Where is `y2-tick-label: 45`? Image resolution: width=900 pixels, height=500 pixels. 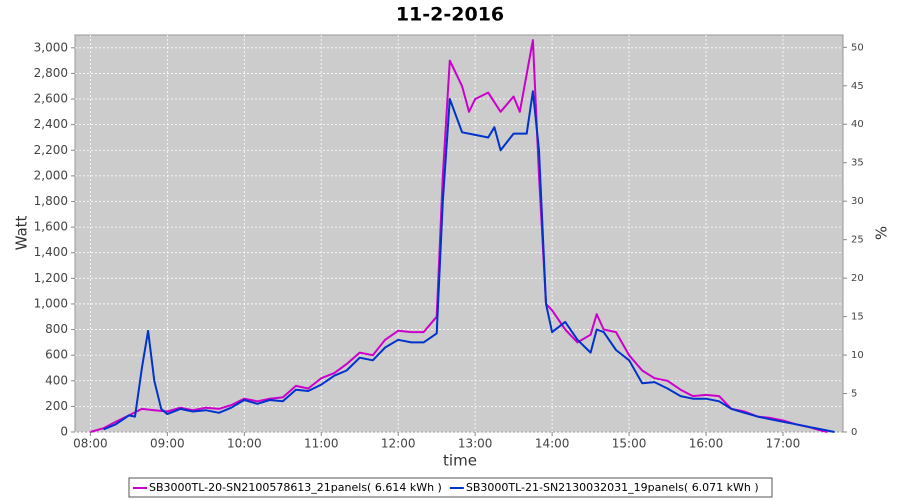 y2-tick-label: 45 is located at coordinates (857, 86).